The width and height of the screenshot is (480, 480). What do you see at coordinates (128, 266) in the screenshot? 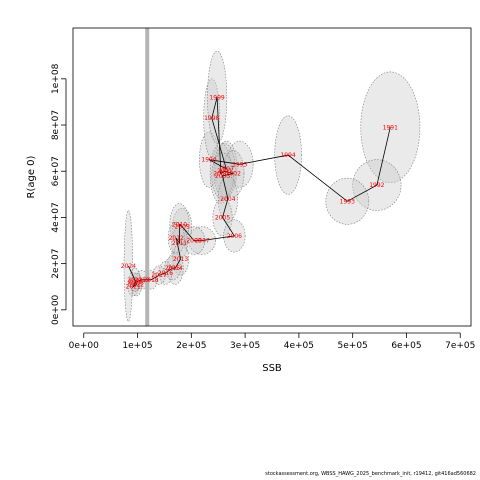
I see `year-label-2024: 2024` at bounding box center [128, 266].